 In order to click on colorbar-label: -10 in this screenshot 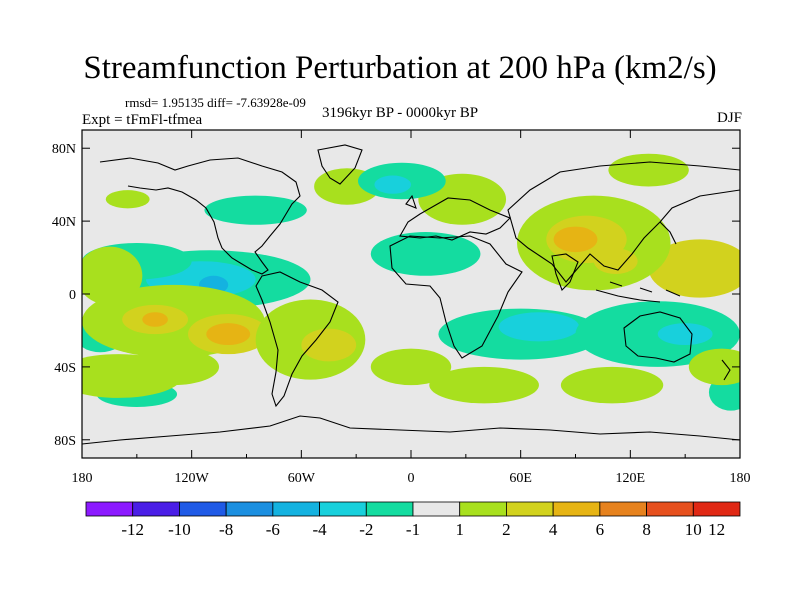, I will do `click(179, 529)`.